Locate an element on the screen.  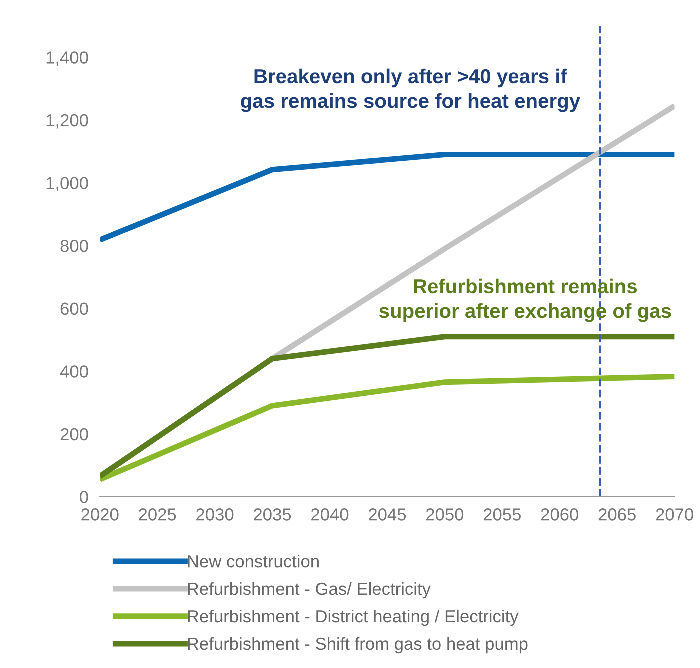
annotation: Breakeven only after >40 years if gas remains source for heat energy is located at coordinates (410, 90).